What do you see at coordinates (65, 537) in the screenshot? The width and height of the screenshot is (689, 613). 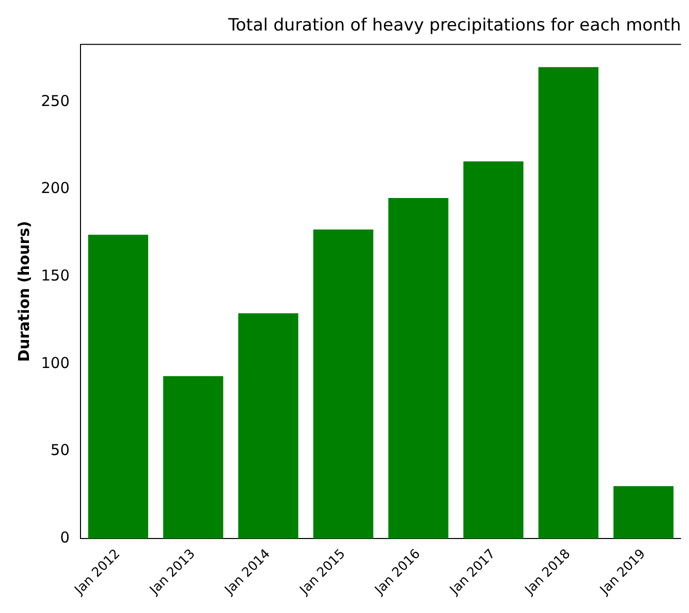 I see `y-tick-label: 0` at bounding box center [65, 537].